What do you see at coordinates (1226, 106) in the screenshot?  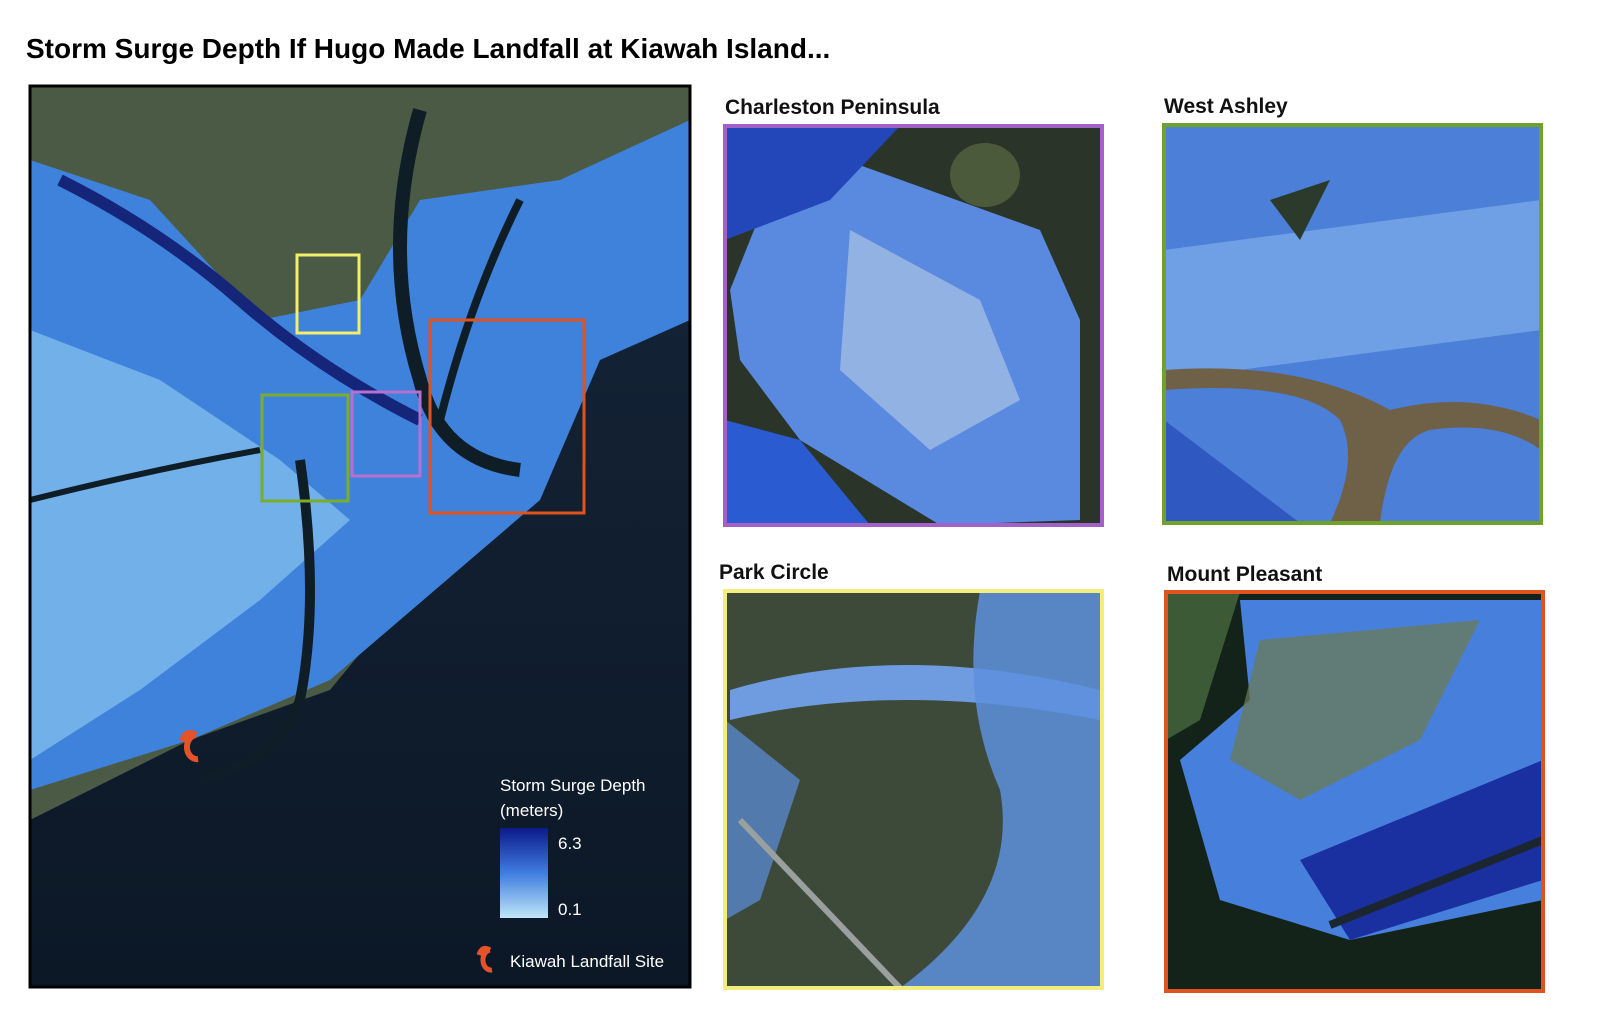 I see `inset-label: West Ashley` at bounding box center [1226, 106].